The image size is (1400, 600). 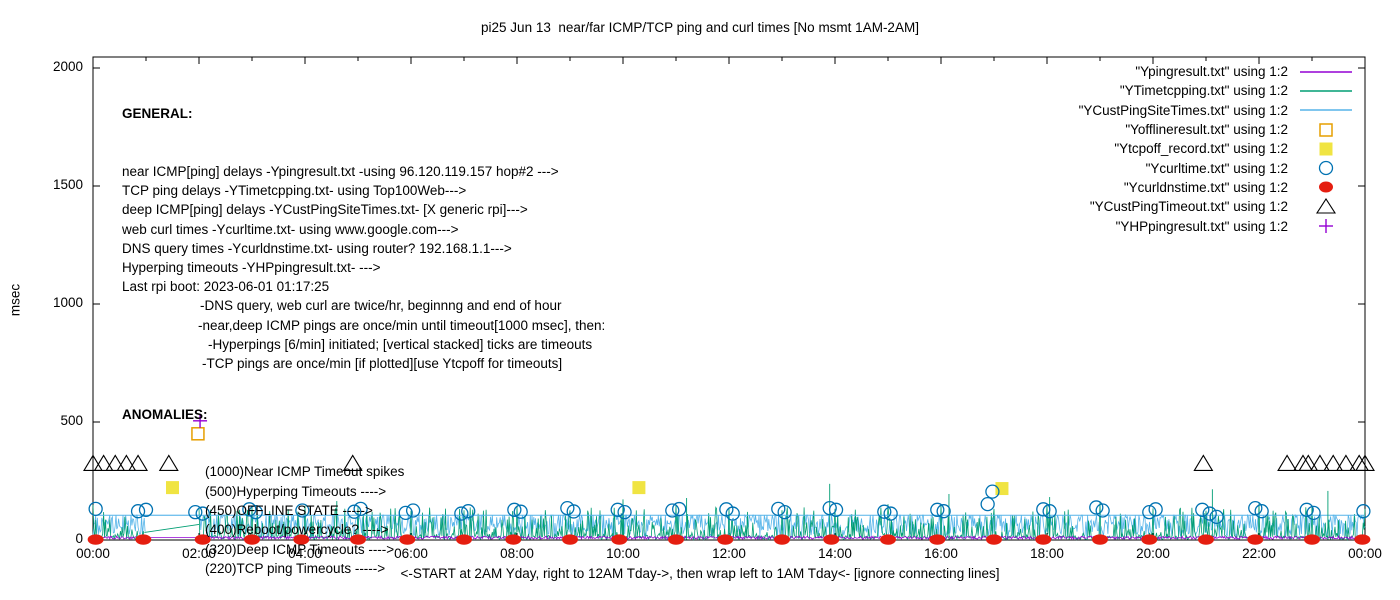 What do you see at coordinates (1153, 553) in the screenshot?
I see `x-tick-label: 20:00` at bounding box center [1153, 553].